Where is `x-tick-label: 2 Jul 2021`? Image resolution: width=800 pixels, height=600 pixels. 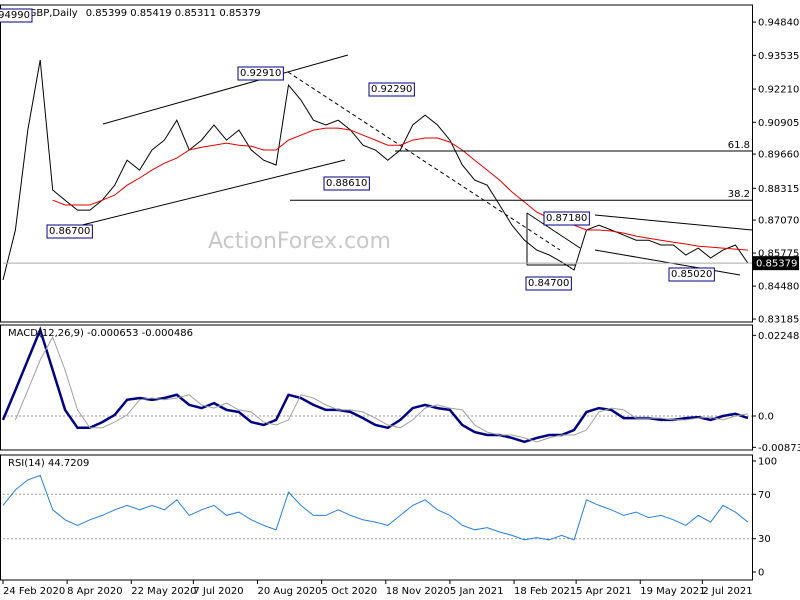
x-tick-label: 2 Jul 2021 is located at coordinates (727, 591).